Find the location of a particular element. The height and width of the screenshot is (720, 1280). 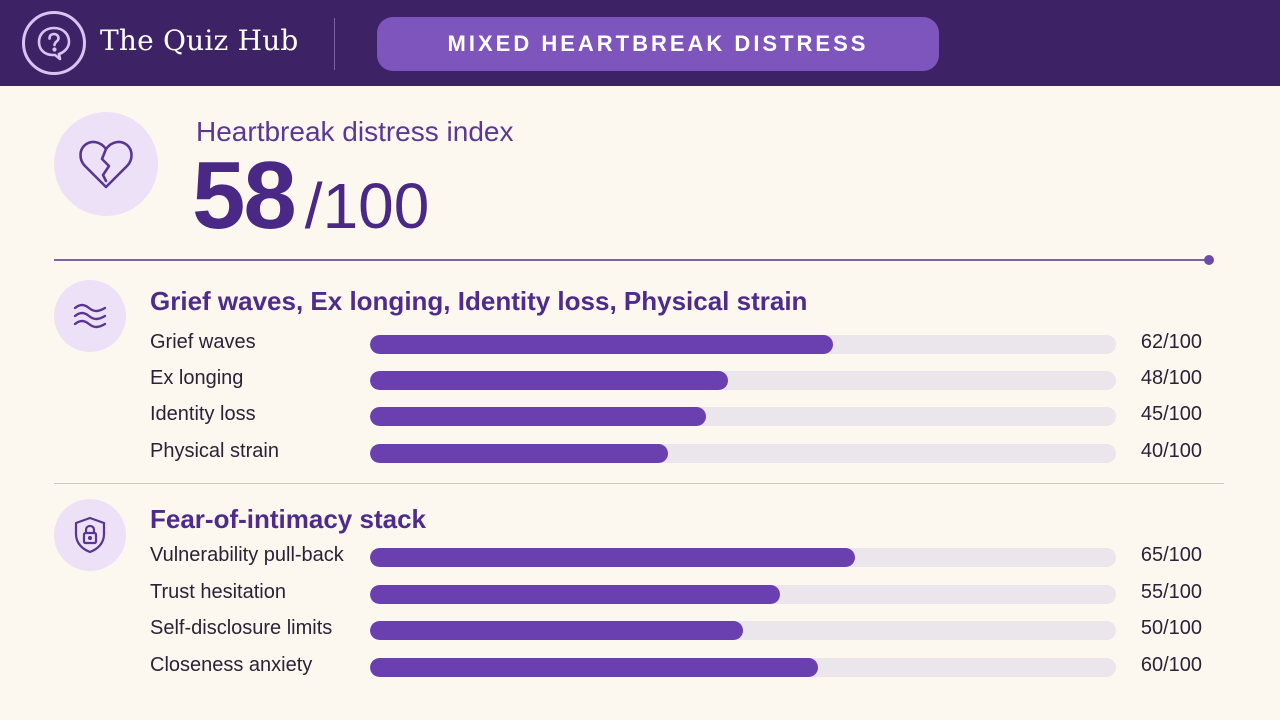

score-row: Identity loss 45/100 is located at coordinates (680, 416).